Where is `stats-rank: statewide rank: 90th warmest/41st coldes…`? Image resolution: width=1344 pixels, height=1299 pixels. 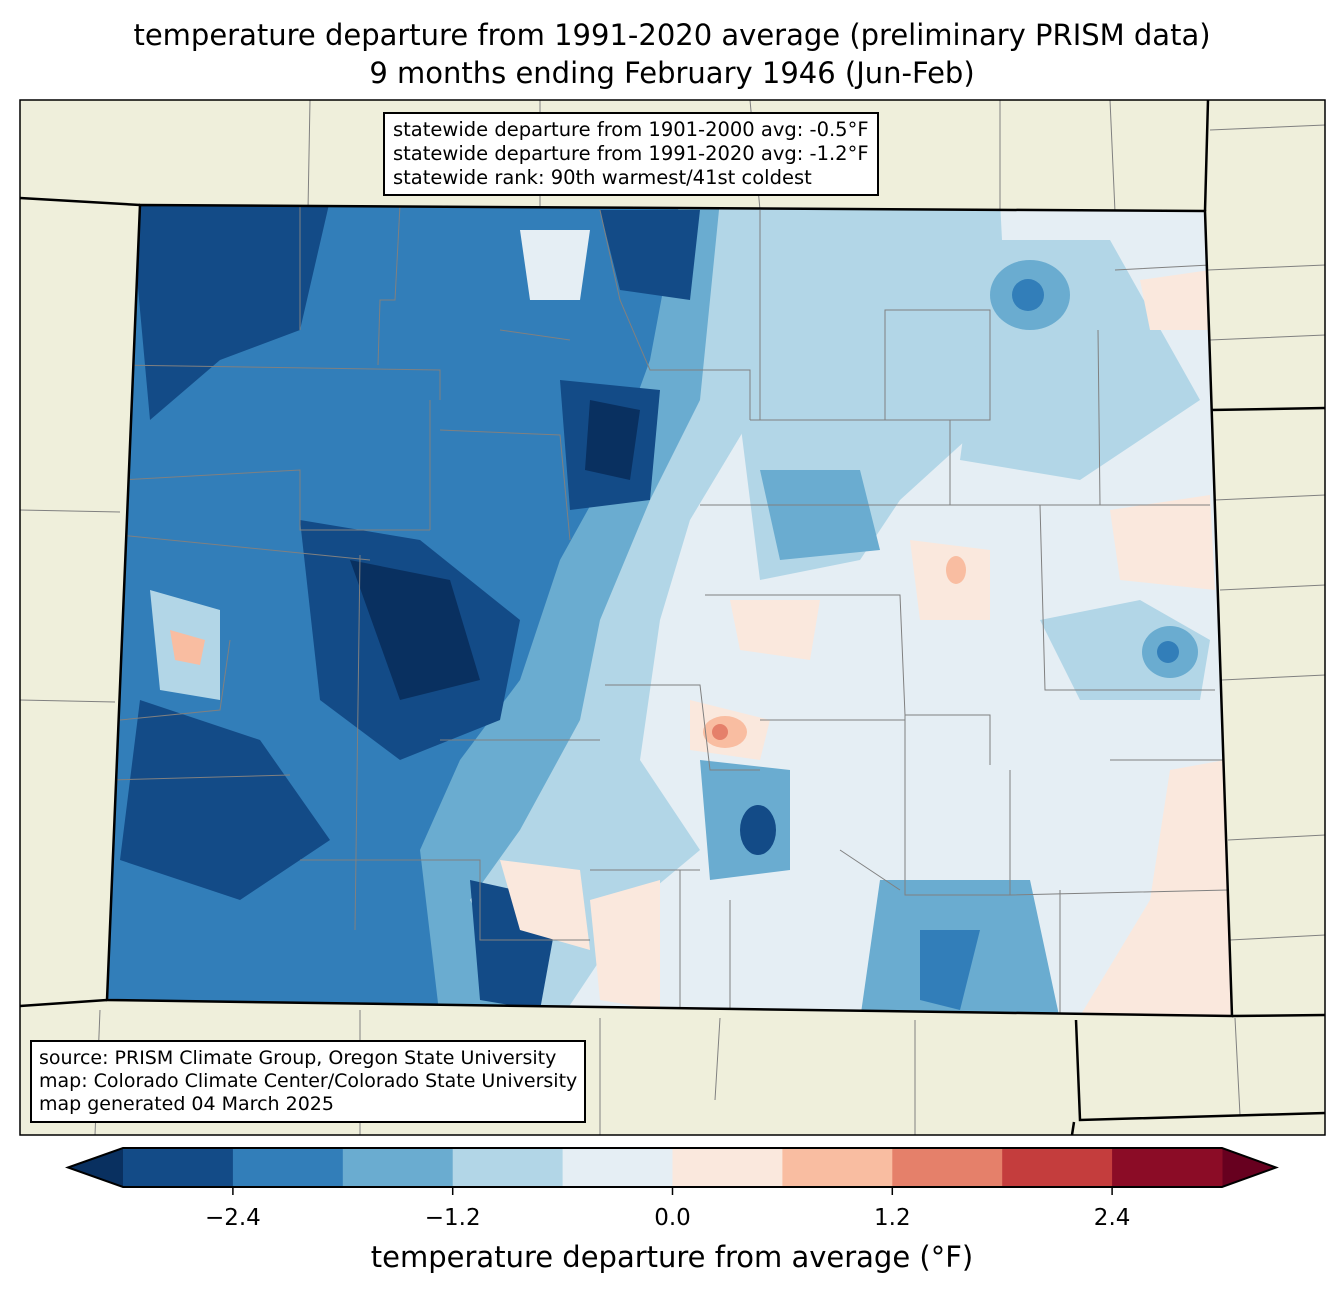 stats-rank: statewide rank: 90th warmest/41st coldes… is located at coordinates (602, 177).